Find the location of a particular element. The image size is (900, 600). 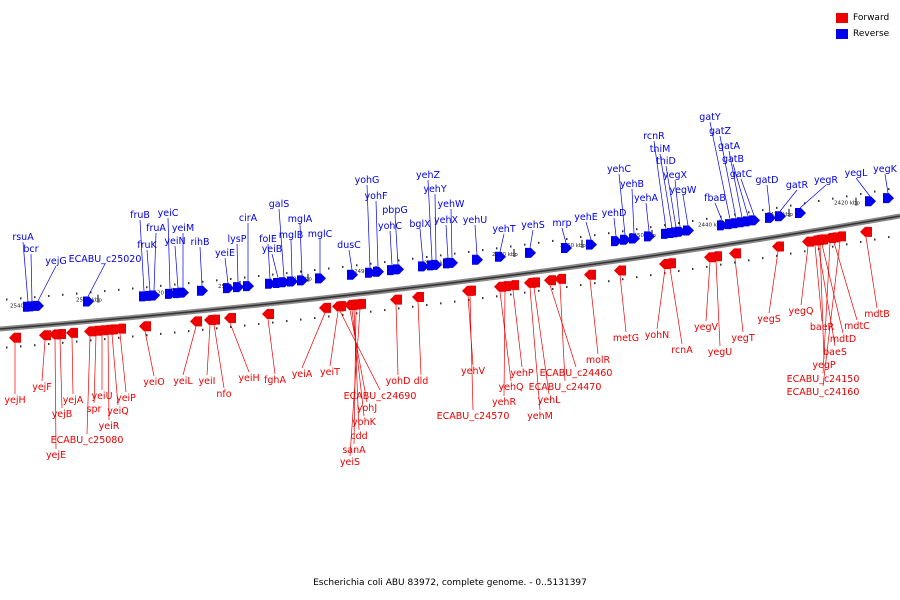

gene-label-forward: yeiT is located at coordinates (330, 372).